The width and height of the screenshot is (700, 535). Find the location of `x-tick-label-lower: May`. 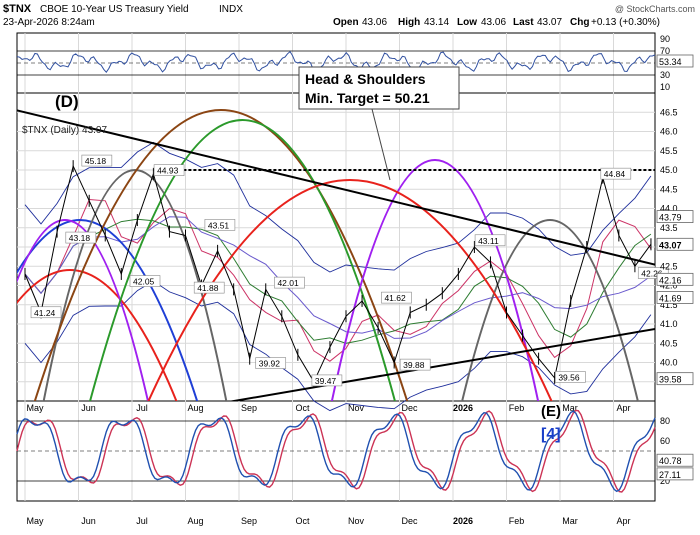

x-tick-label-lower: May is located at coordinates (35, 521).